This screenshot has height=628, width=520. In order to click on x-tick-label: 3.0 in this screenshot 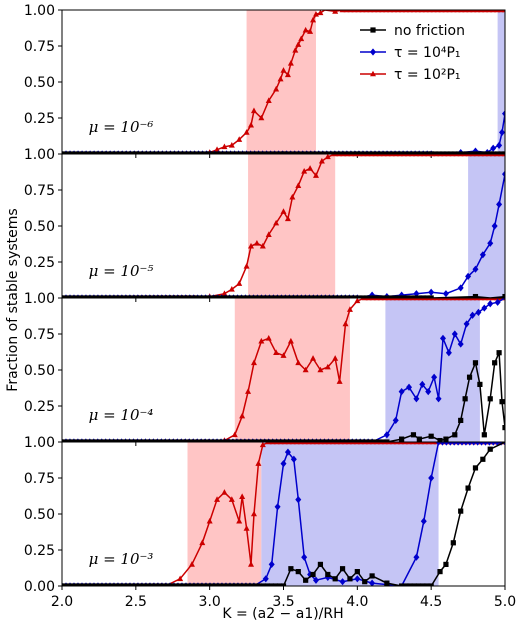, I will do `click(210, 602)`.